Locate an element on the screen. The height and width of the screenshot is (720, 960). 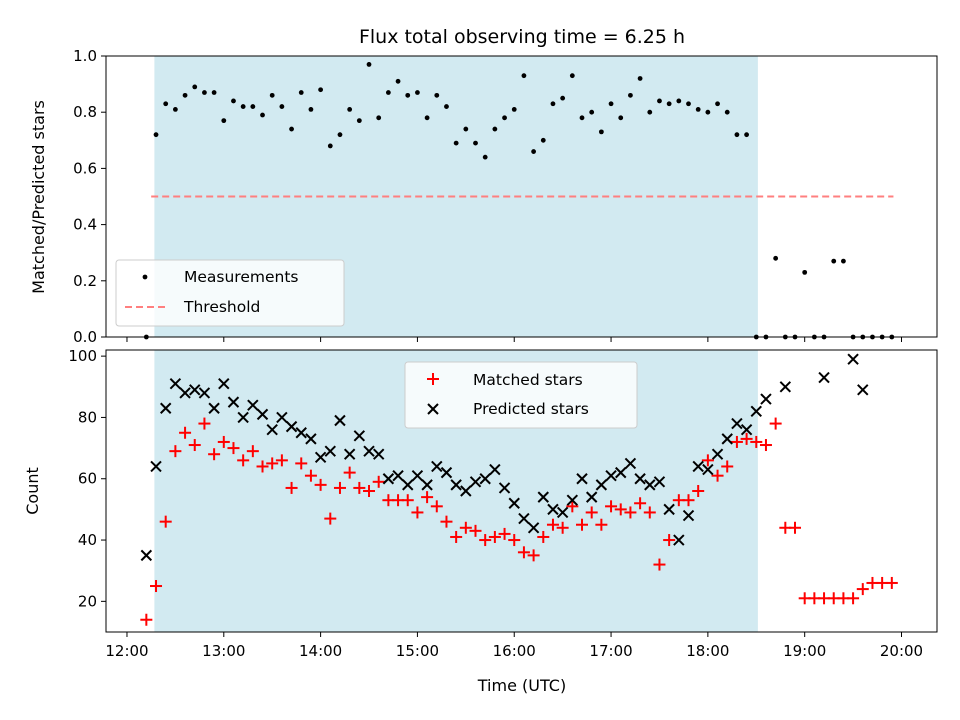
ratio-legend: Measurements Threshold is located at coordinates (230, 293).